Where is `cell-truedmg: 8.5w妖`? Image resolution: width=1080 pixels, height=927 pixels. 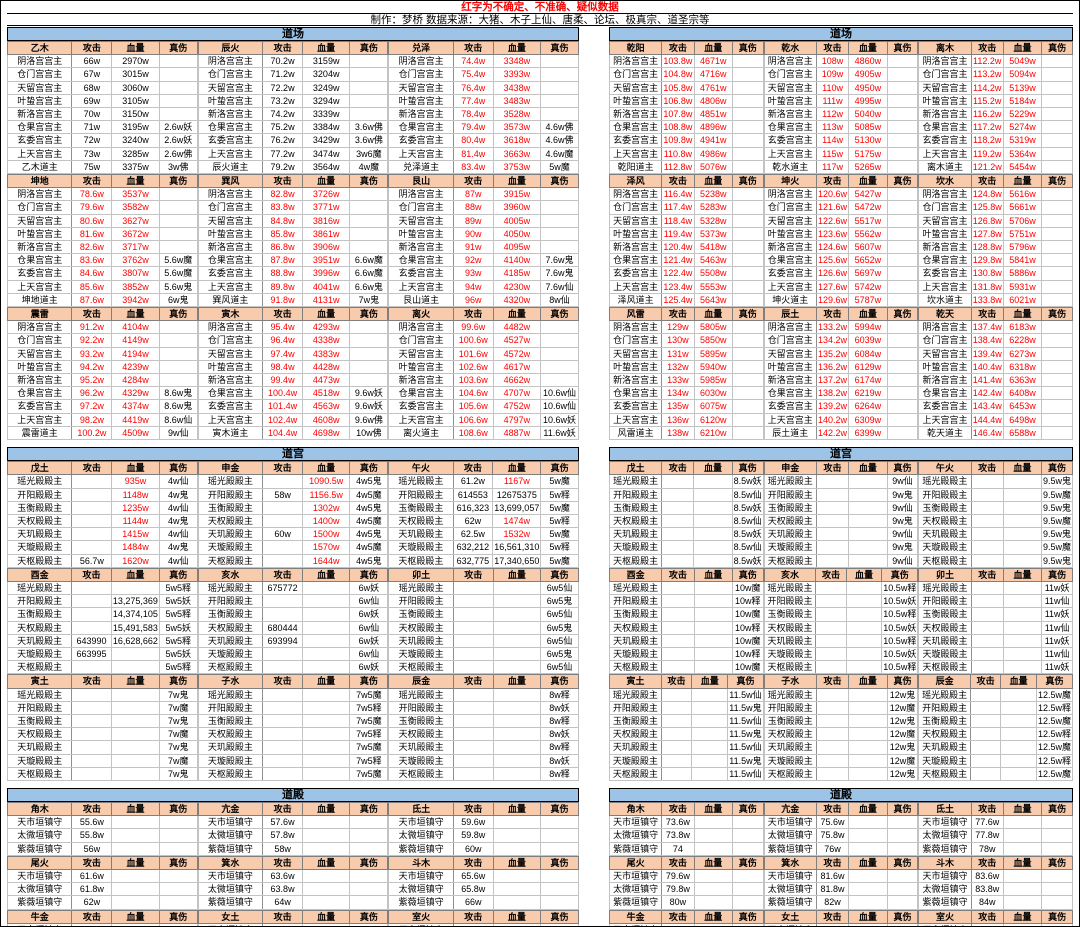 cell-truedmg: 8.5w妖 is located at coordinates (747, 534).